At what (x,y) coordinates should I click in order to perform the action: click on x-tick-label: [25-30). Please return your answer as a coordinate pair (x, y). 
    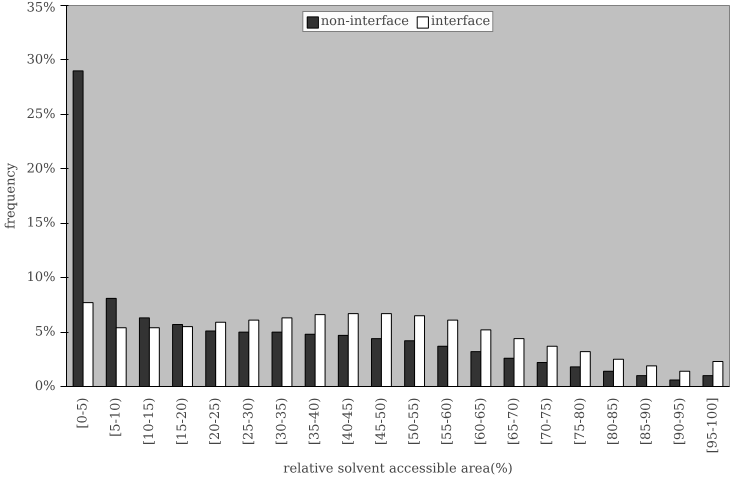
    Looking at the image, I should click on (248, 421).